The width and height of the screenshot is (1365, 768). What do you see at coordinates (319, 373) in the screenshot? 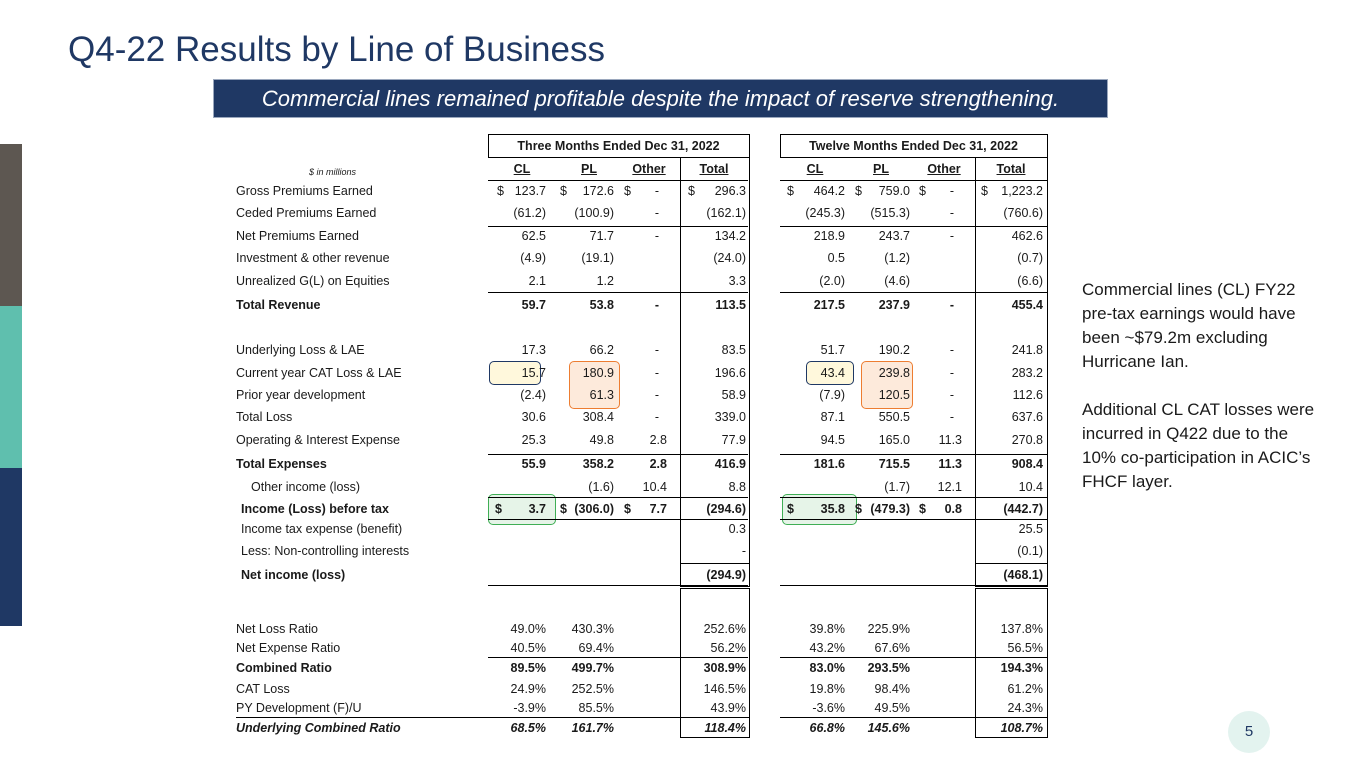
I see `row-label: Current year CAT Loss & LAE` at bounding box center [319, 373].